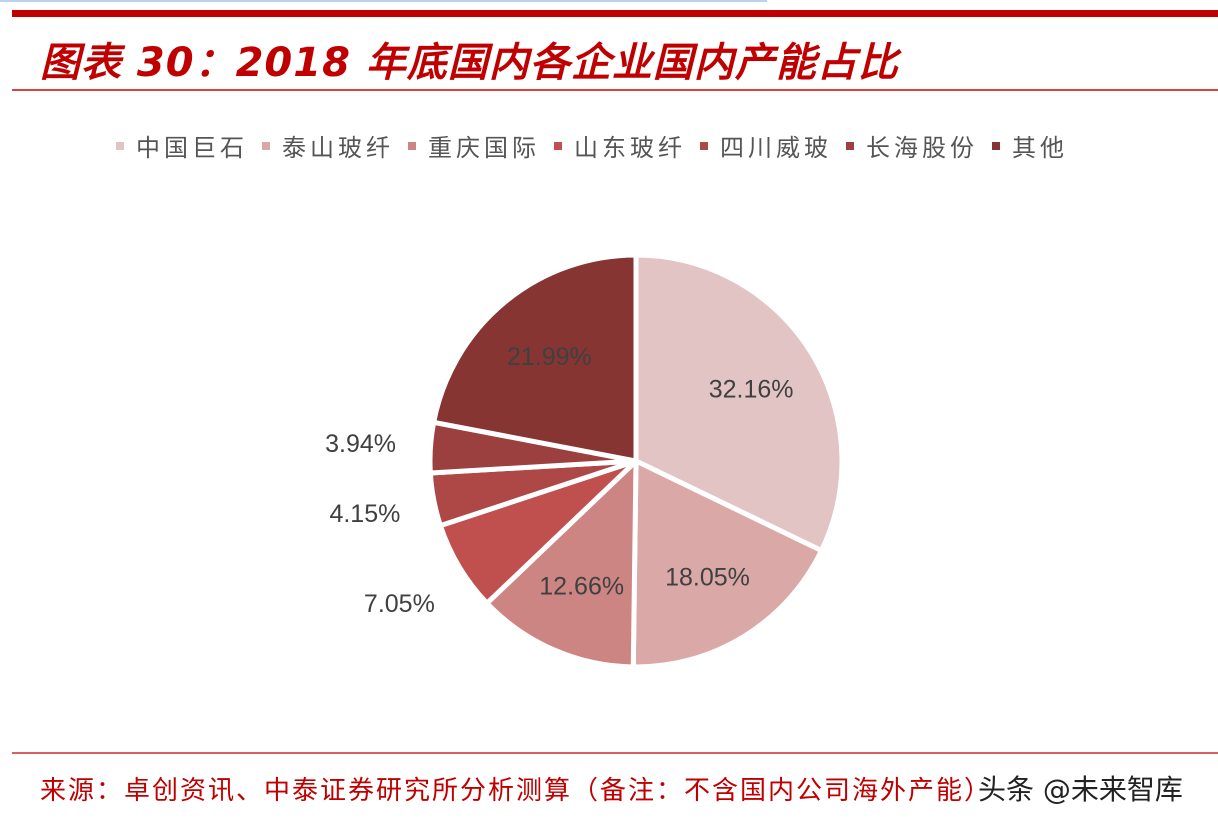  What do you see at coordinates (581, 587) in the screenshot?
I see `slice-label: 12.66%` at bounding box center [581, 587].